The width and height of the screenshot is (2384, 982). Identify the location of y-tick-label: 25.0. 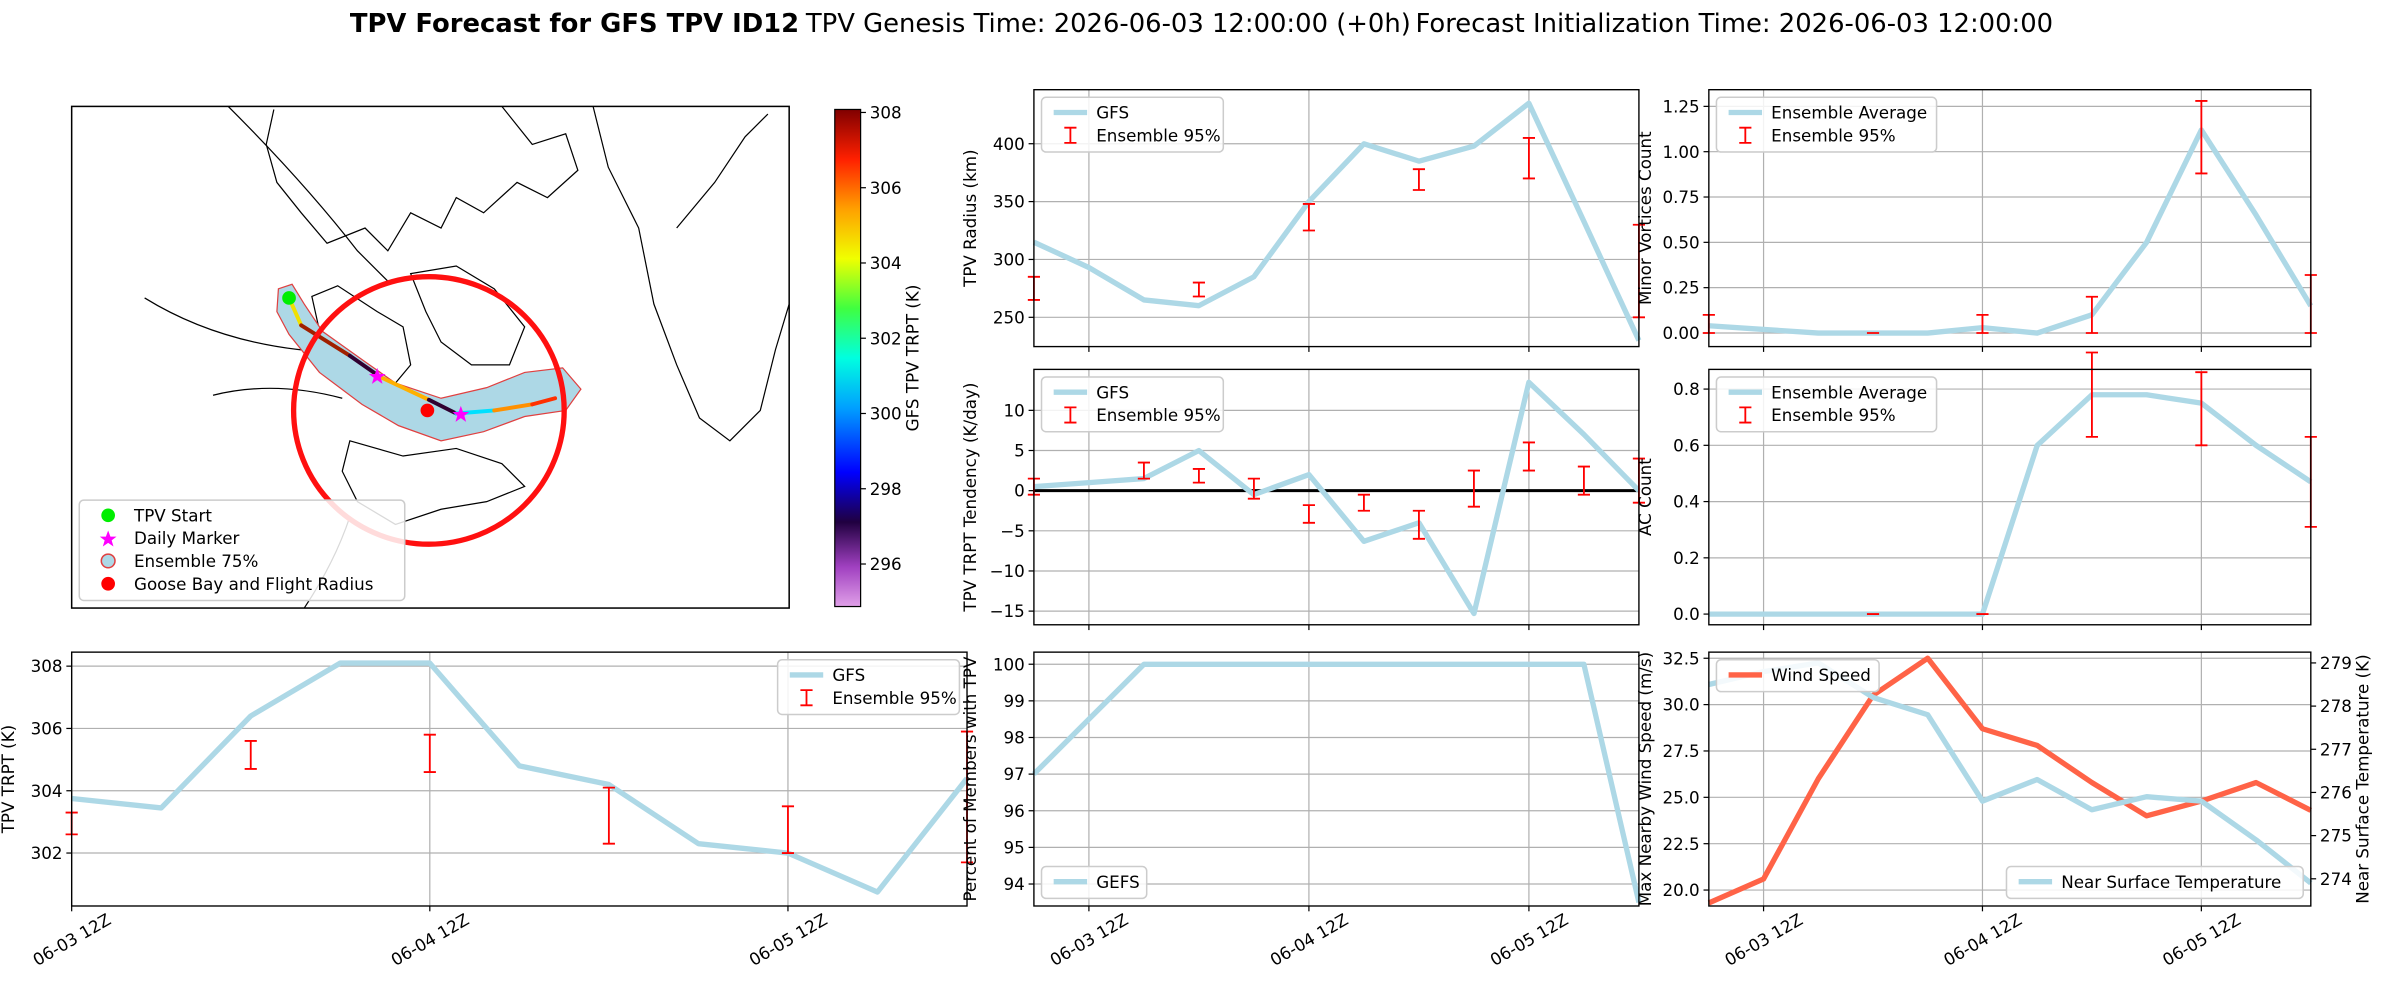
(1680, 797).